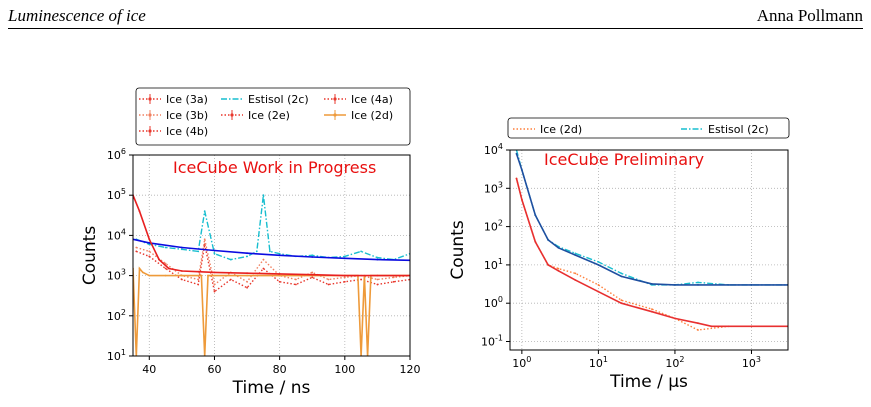 Image resolution: width=871 pixels, height=407 pixels. What do you see at coordinates (648, 128) in the screenshot?
I see `legend: Ice (2d) Estisol (2c)` at bounding box center [648, 128].